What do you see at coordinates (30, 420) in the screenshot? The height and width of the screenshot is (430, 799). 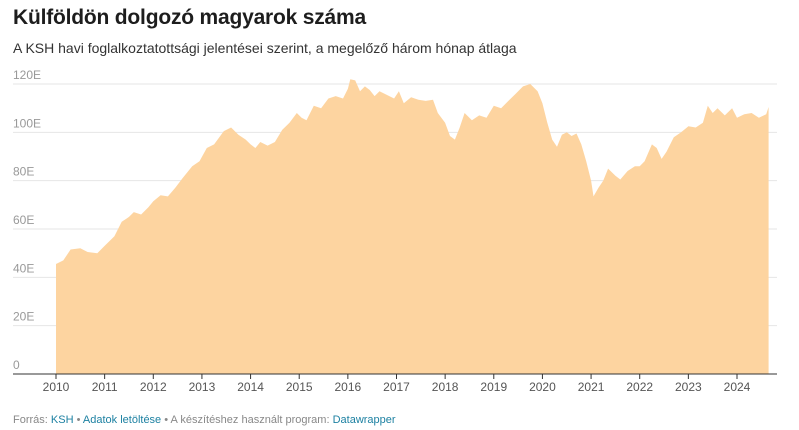 I see `source-prefix: Forrás:` at bounding box center [30, 420].